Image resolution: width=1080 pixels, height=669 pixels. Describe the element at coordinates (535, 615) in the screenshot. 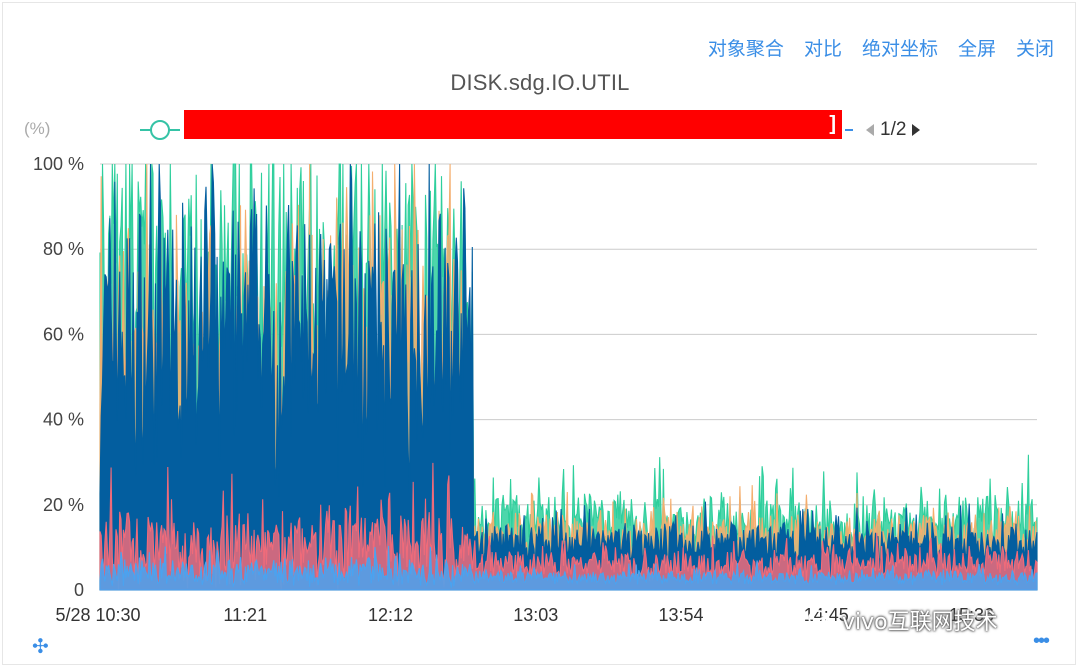

I see `x-tick-label: 13:03` at that location.